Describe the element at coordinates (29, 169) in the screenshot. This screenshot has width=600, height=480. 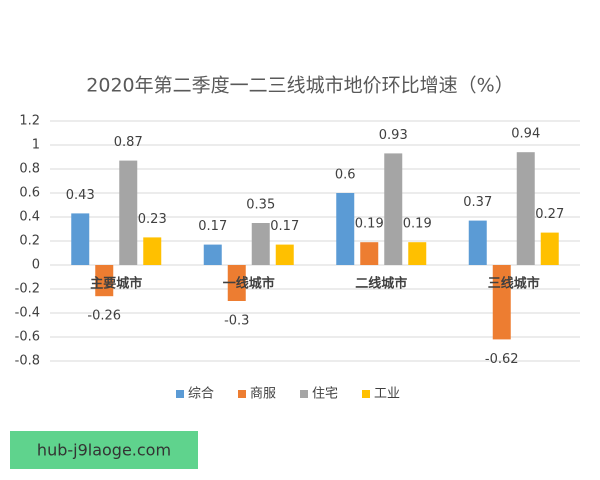
I see `y-tick-label: 0.8` at that location.